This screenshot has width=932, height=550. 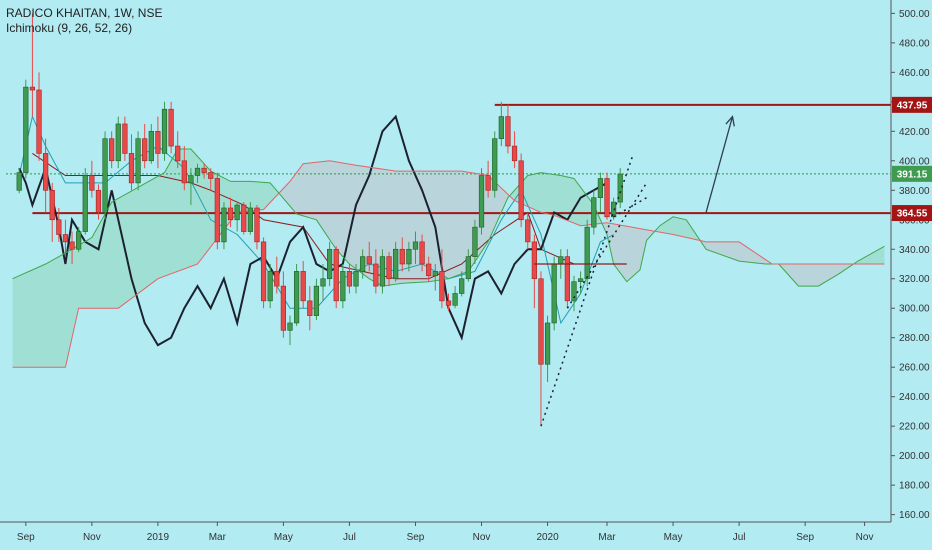 I want to click on price-tag, so click(x=912, y=173).